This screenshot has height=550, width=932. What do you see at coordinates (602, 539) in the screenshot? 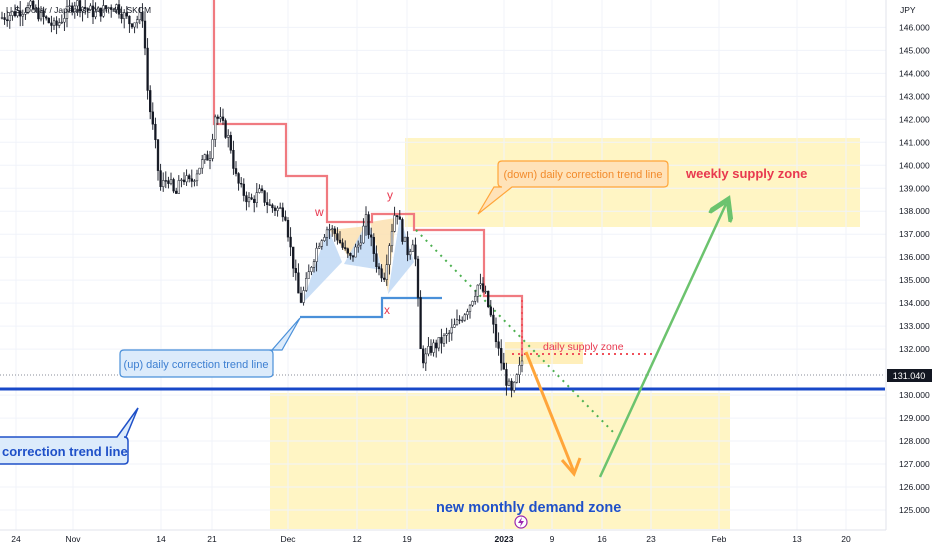
I see `time-tick-label: 16` at bounding box center [602, 539].